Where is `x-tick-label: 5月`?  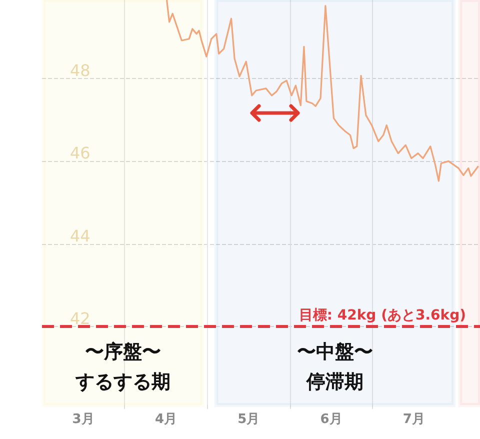 x-tick-label: 5月 is located at coordinates (249, 419).